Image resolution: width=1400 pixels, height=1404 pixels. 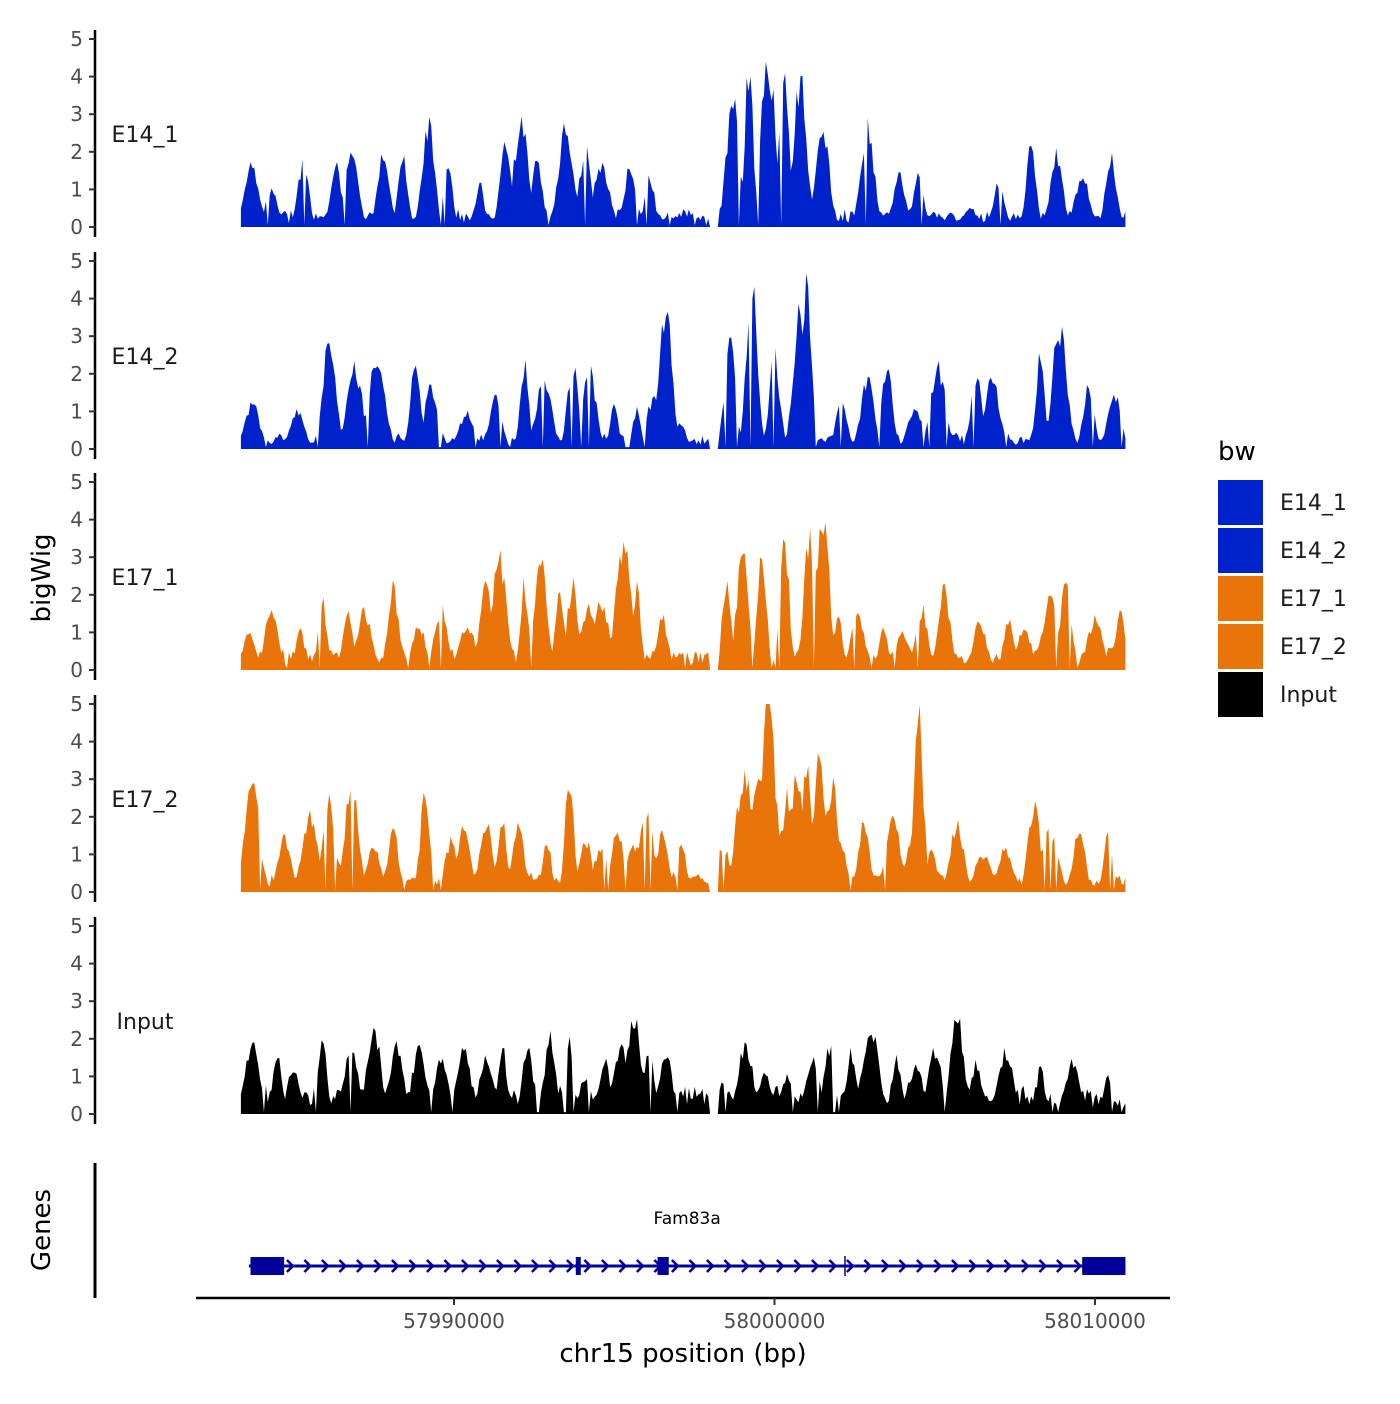 I want to click on track-E17_2: 0 1 2 3 4 5 E17_2, so click(x=598, y=798).